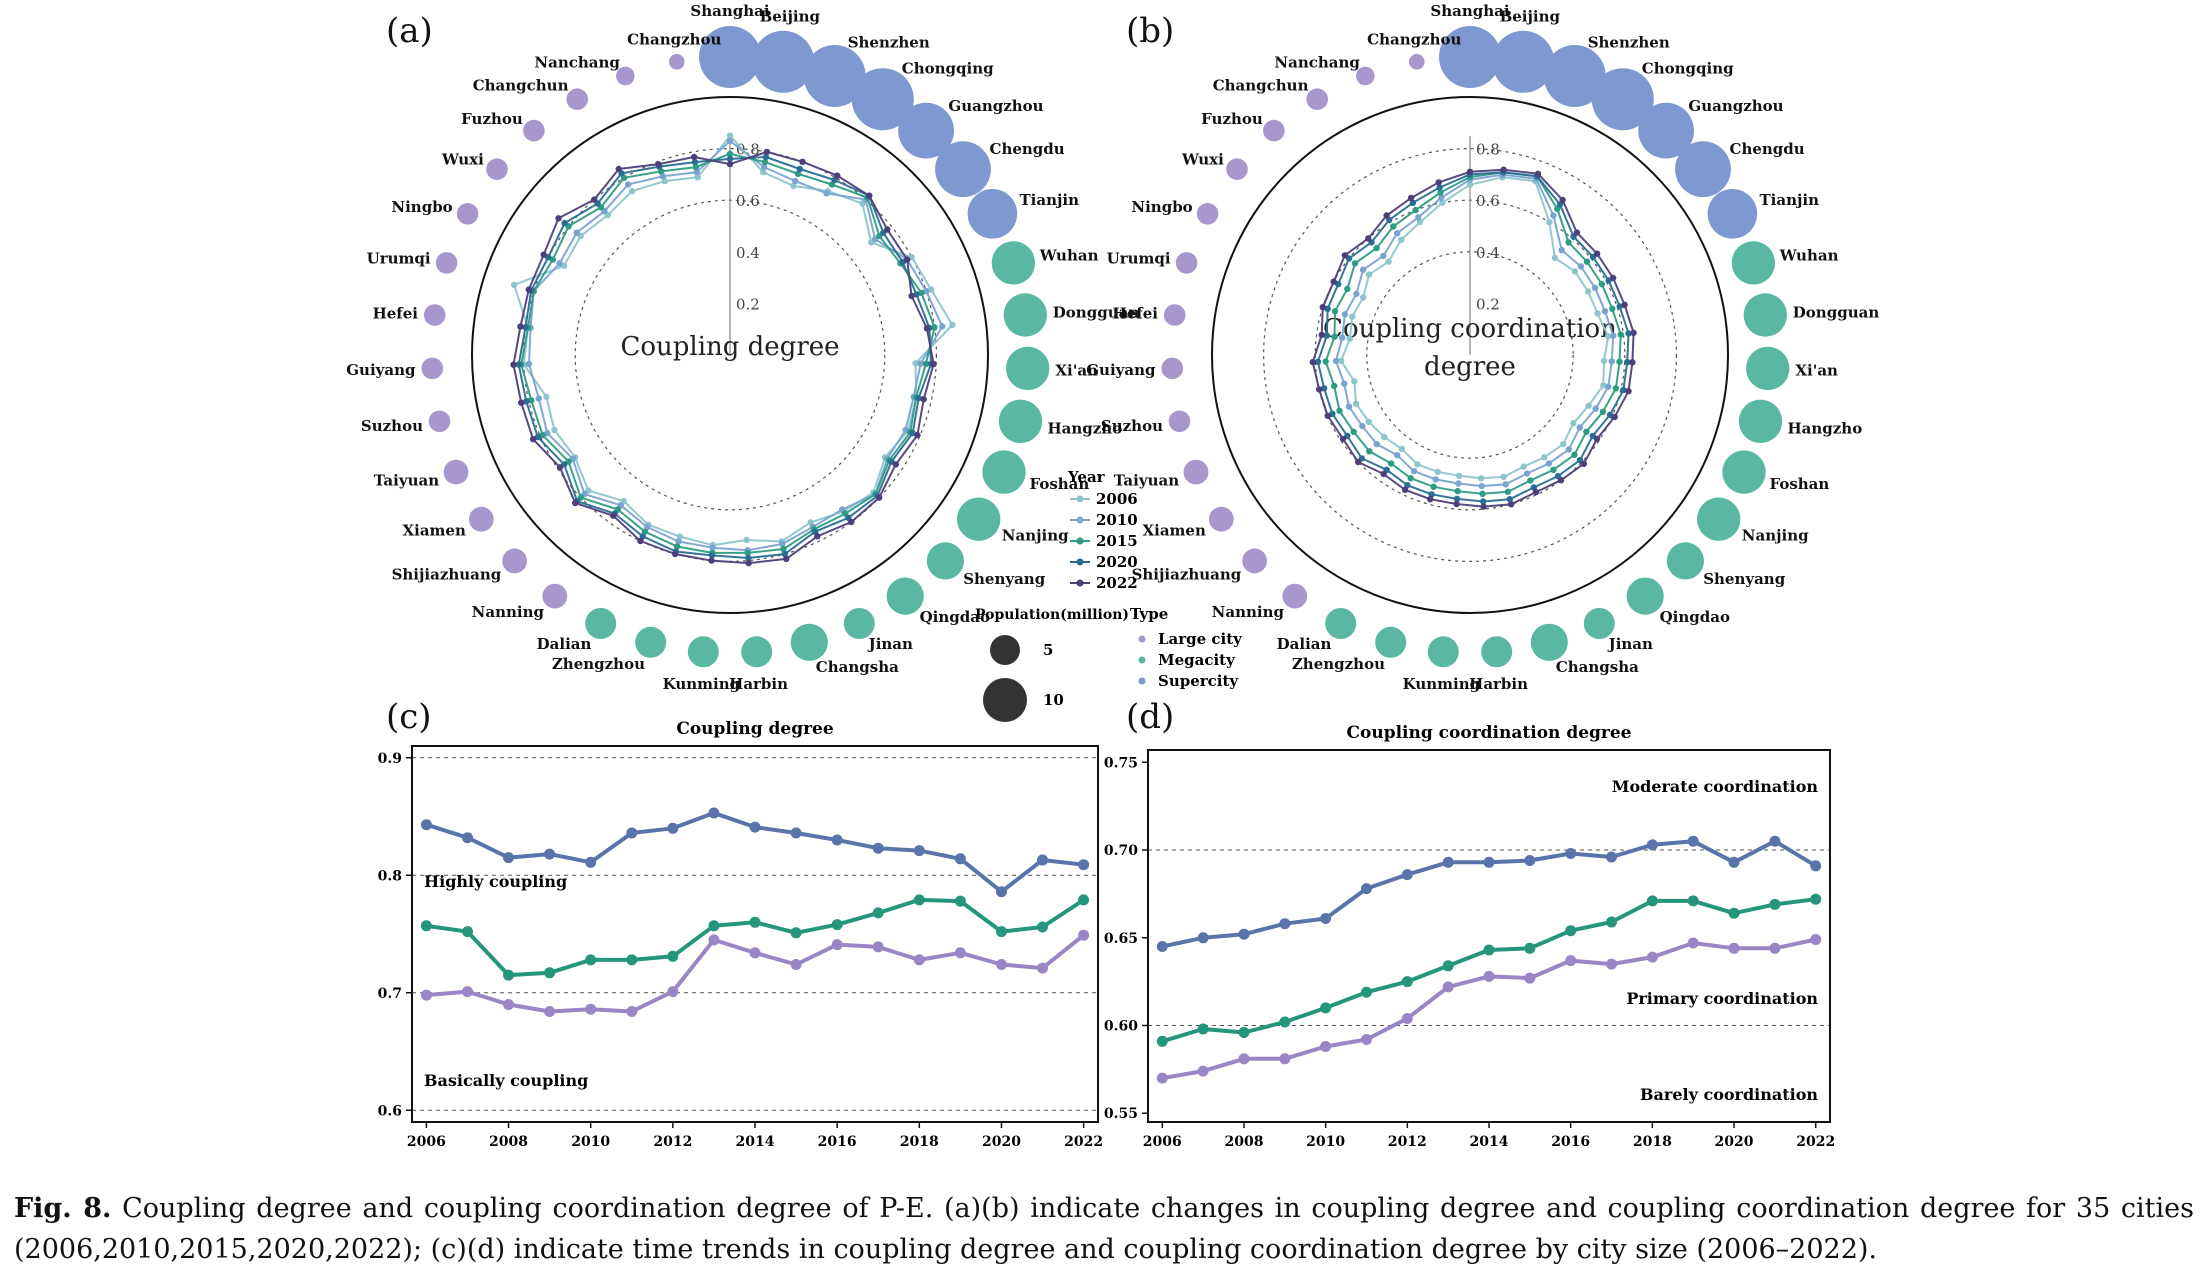 The width and height of the screenshot is (2208, 1280). Describe the element at coordinates (1530, 16) in the screenshot. I see `city-label: Beijing` at that location.